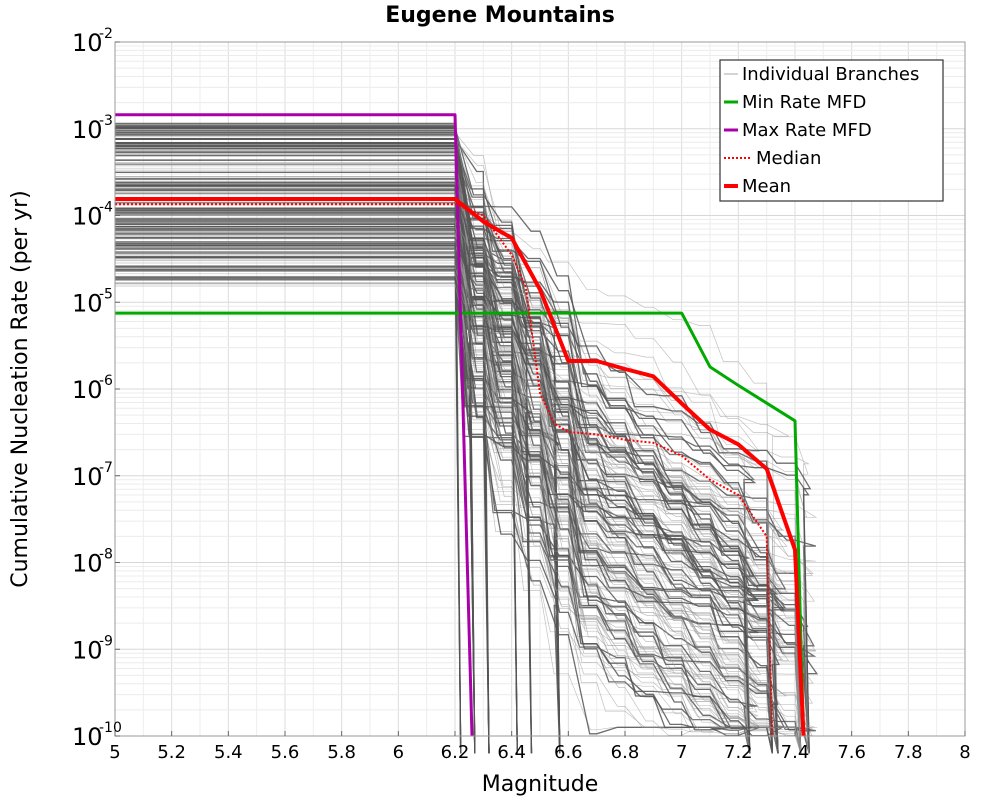 This screenshot has height=800, width=1000. Describe the element at coordinates (106, 294) in the screenshot. I see `y-tick-exponent: -5` at that location.